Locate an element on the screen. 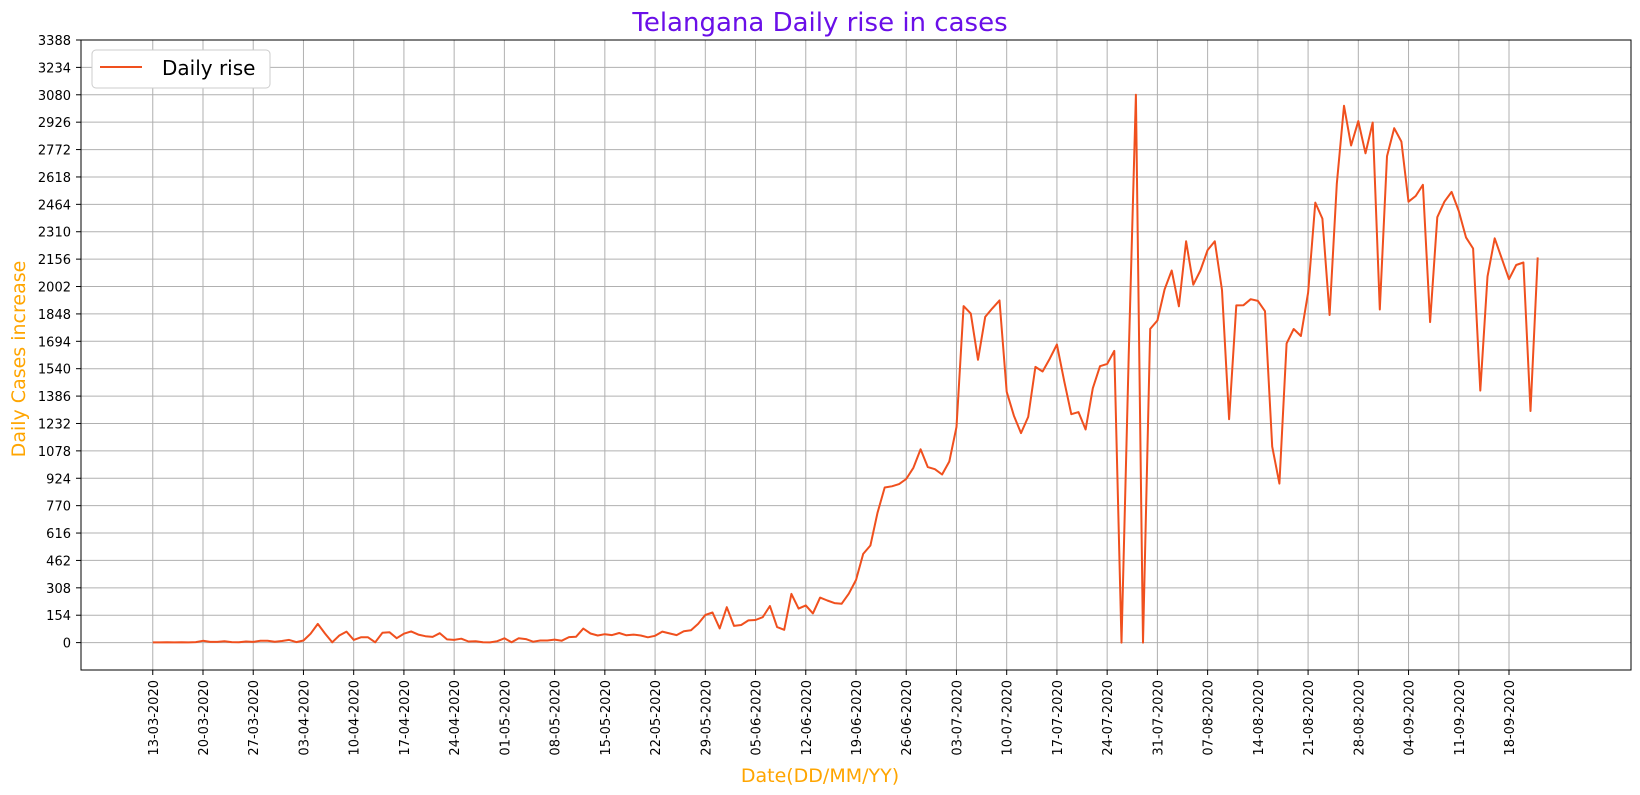 The image size is (1640, 795). y-tick-label: 3080 is located at coordinates (54, 96).